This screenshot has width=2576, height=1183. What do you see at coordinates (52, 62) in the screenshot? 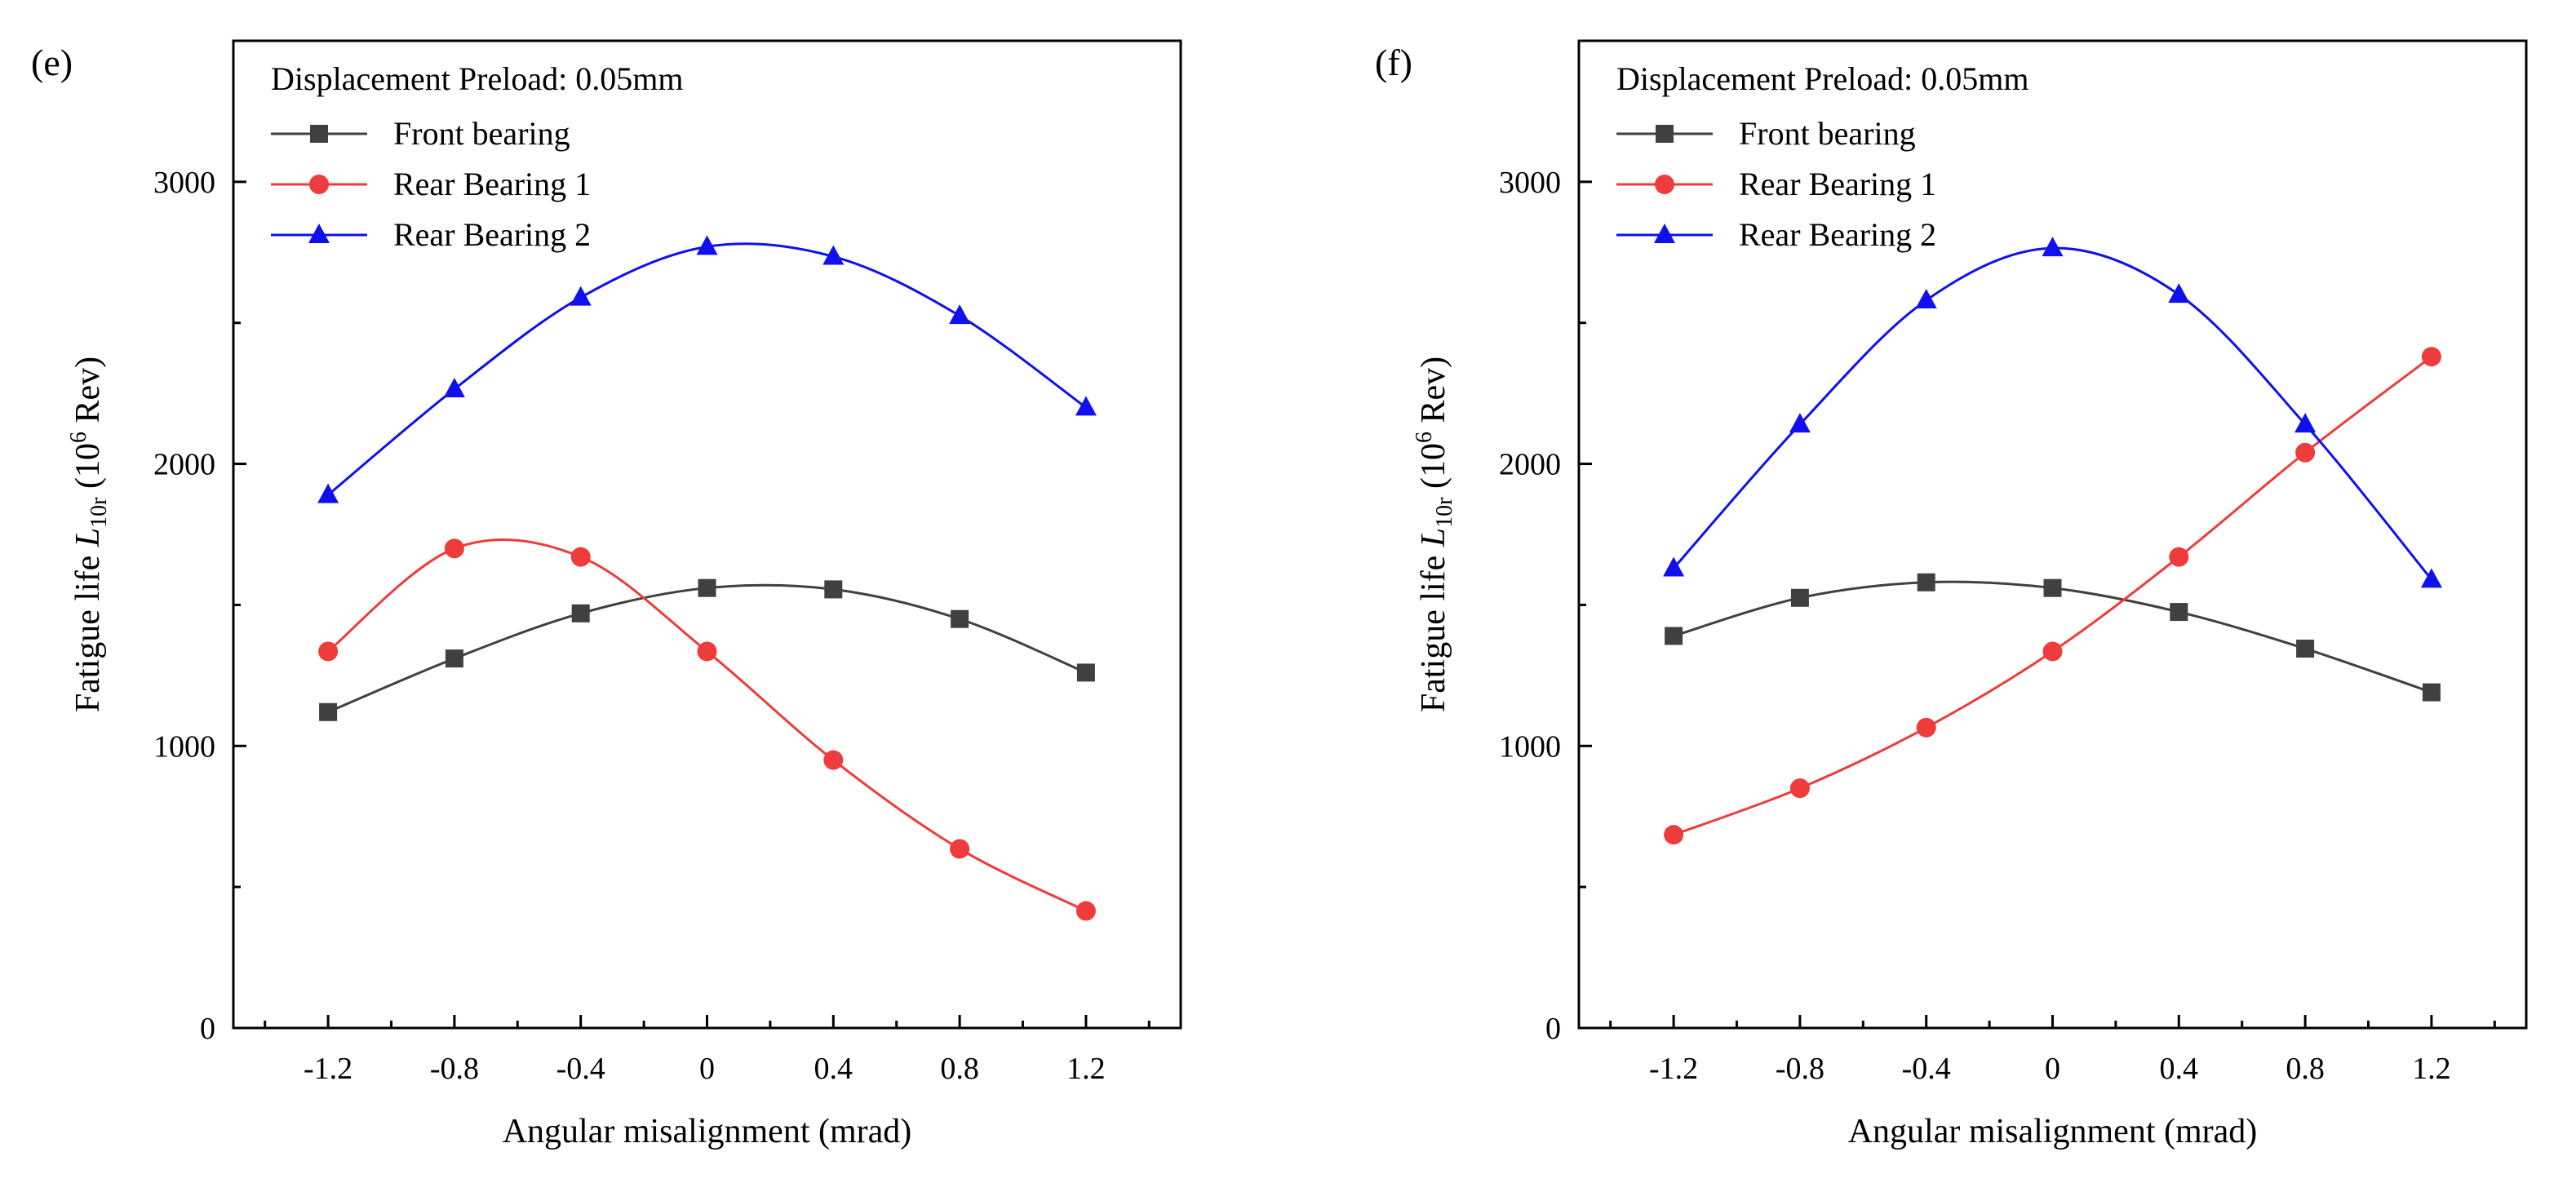
I see `panel-label: (e)` at bounding box center [52, 62].